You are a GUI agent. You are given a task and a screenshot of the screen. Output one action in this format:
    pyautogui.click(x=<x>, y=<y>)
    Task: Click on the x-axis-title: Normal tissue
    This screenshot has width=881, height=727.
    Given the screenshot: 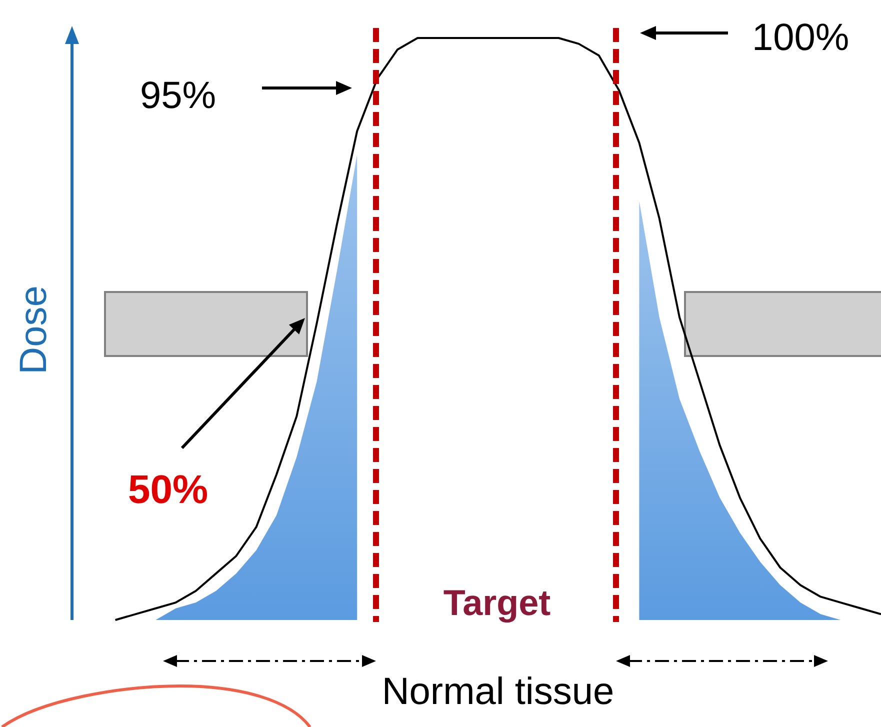 What is the action you would take?
    pyautogui.click(x=498, y=692)
    